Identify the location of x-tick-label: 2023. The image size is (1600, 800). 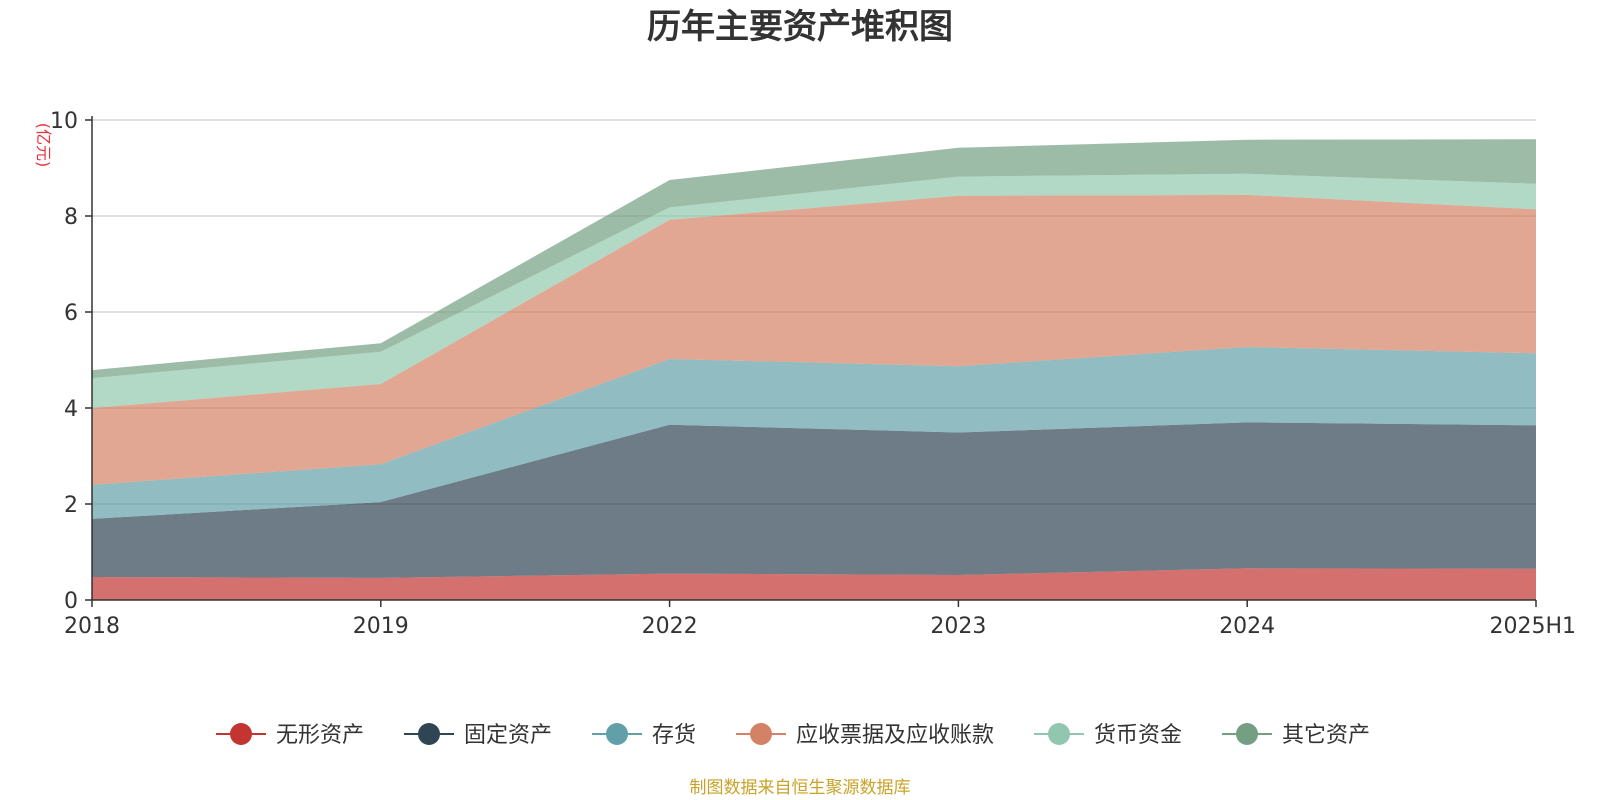
(958, 626).